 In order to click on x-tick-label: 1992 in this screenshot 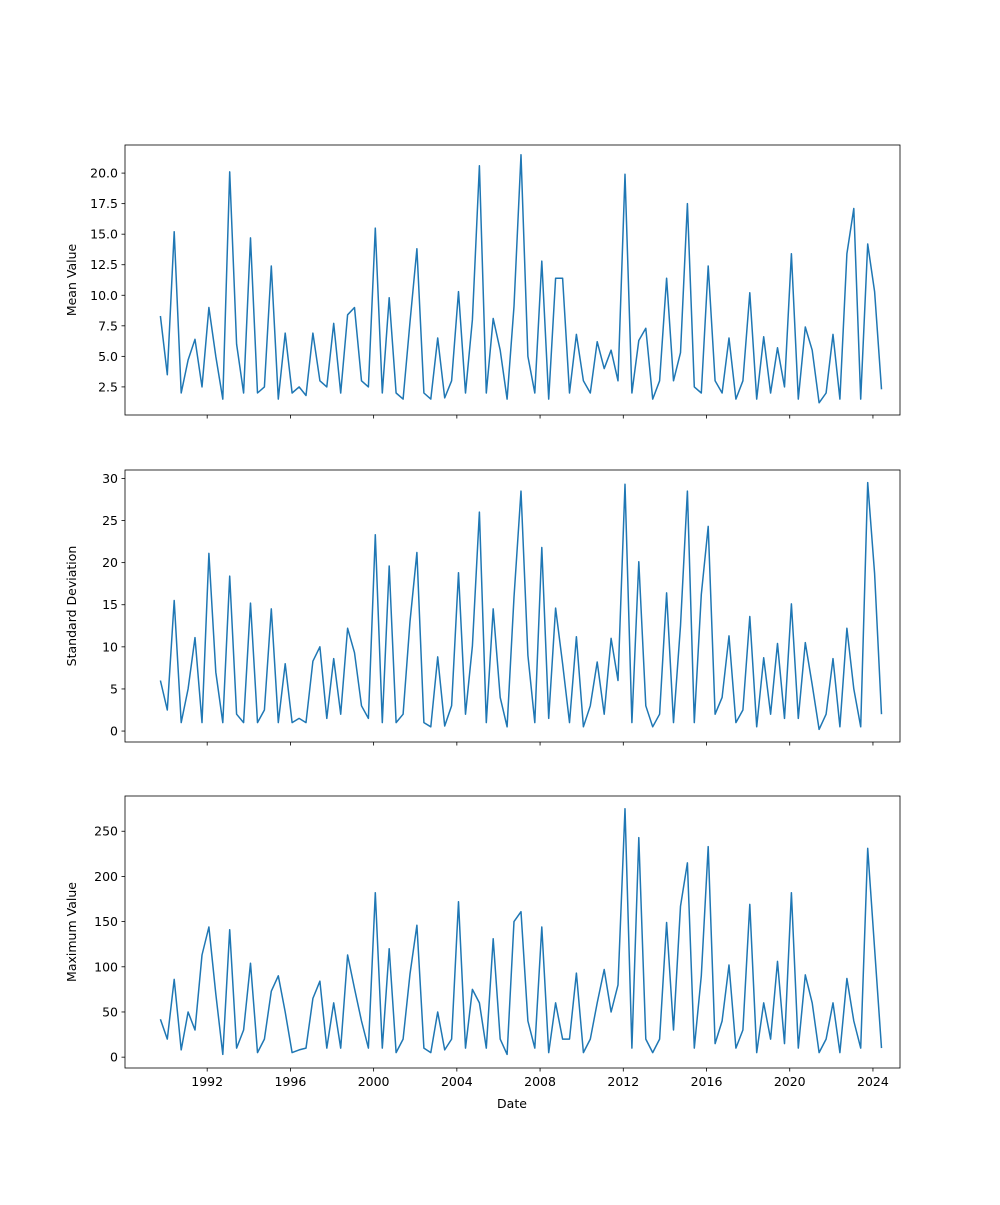, I will do `click(207, 1081)`.